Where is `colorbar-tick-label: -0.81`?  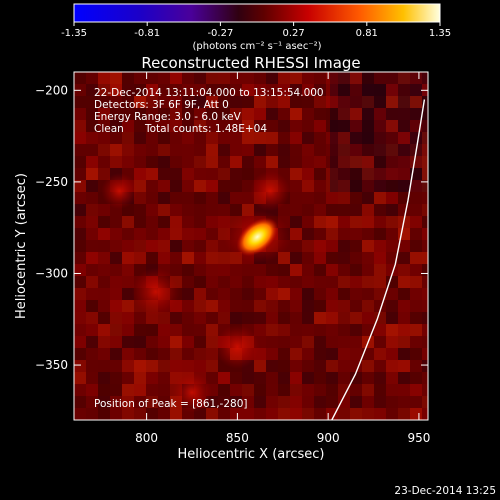
colorbar-tick-label: -0.81 is located at coordinates (147, 33).